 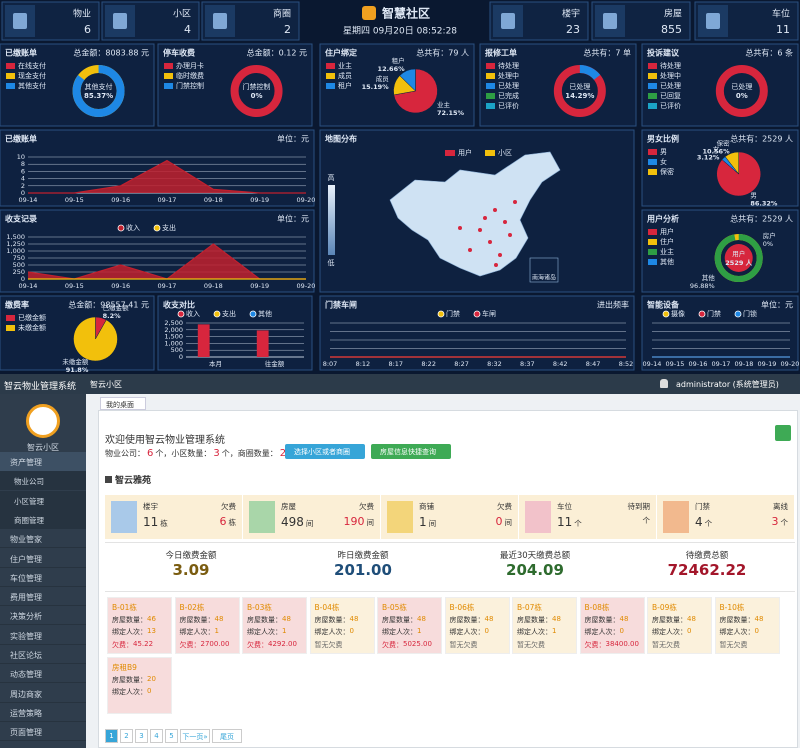 I want to click on button: 选择小区或者商圈, so click(x=325, y=451).